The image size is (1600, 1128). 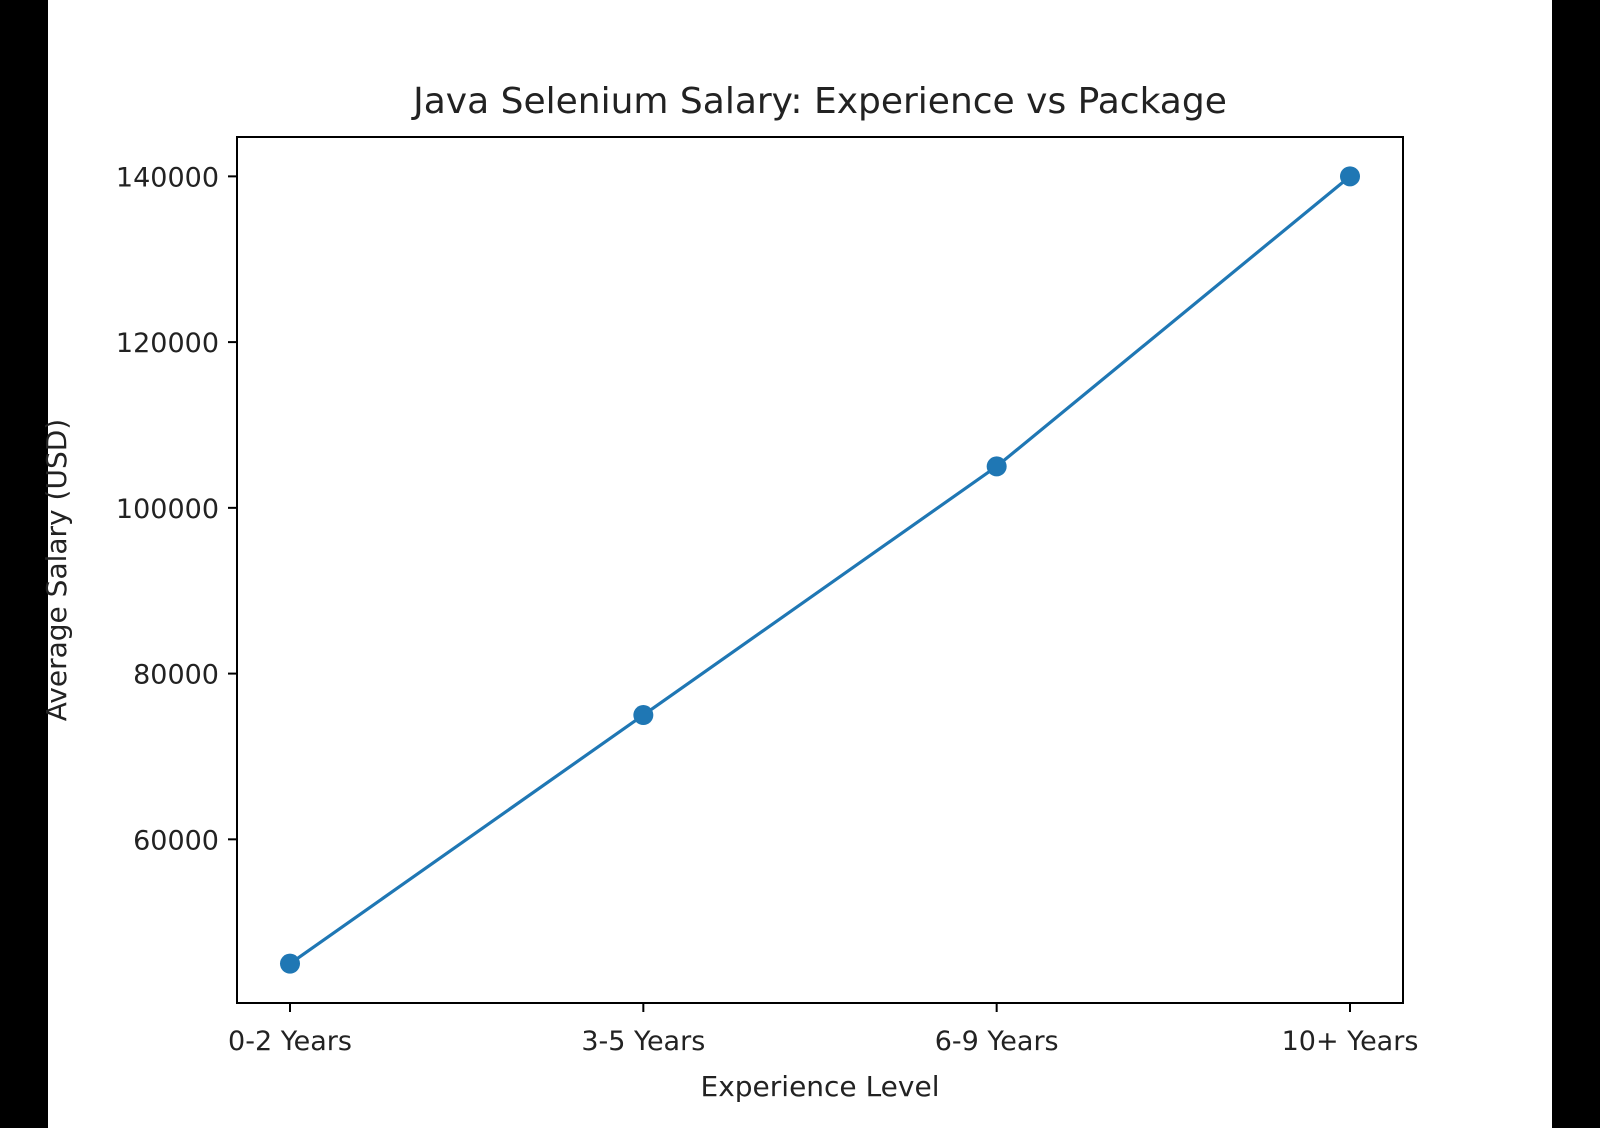 What do you see at coordinates (167, 343) in the screenshot?
I see `y-tick-label: 120000` at bounding box center [167, 343].